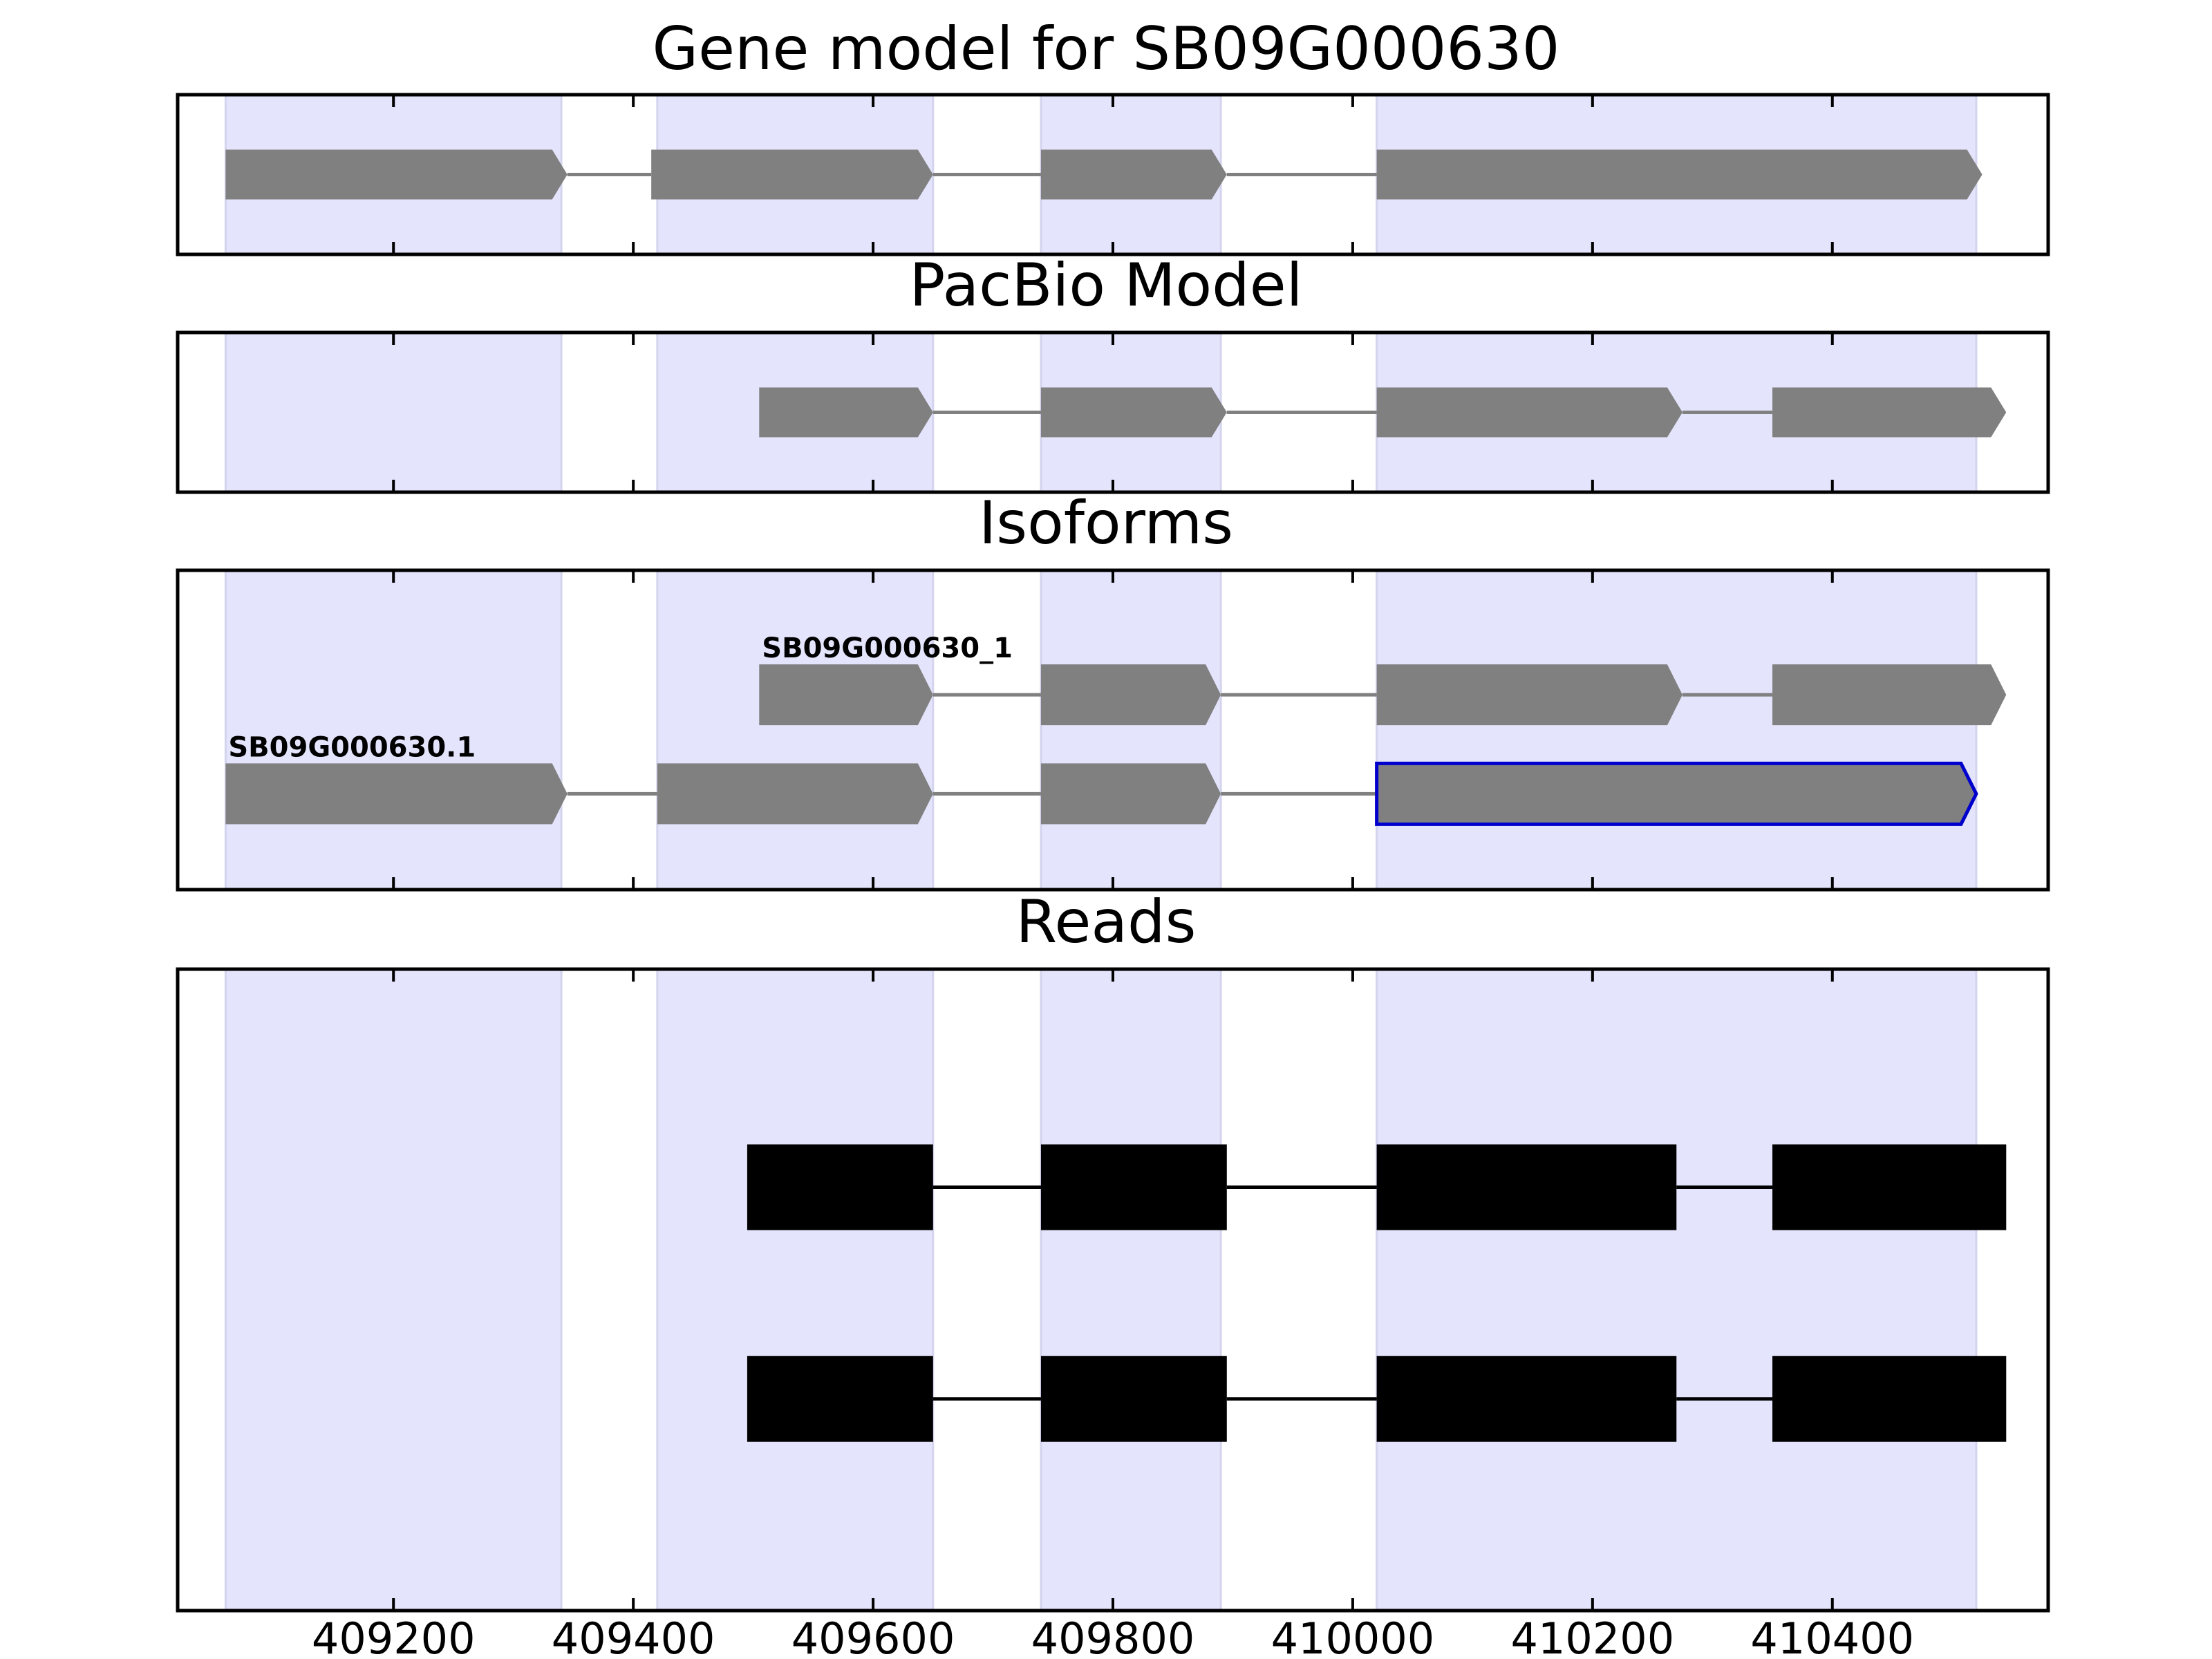 This screenshot has height=1659, width=2212. What do you see at coordinates (633, 1636) in the screenshot?
I see `x-tick-label: 409400` at bounding box center [633, 1636].